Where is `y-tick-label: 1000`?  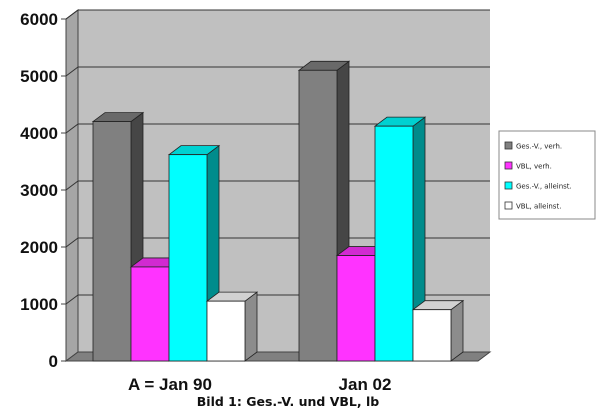
y-tick-label: 1000 is located at coordinates (39, 304).